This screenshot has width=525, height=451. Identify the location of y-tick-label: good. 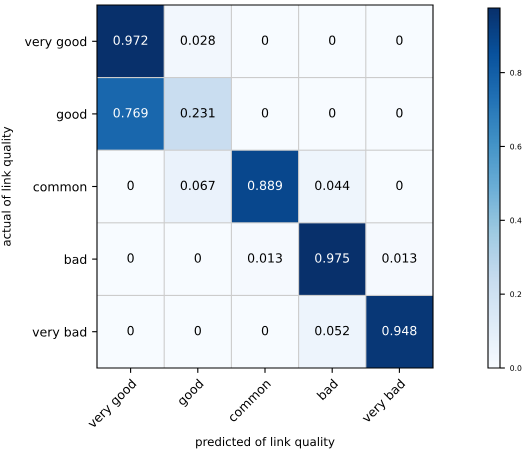
(71, 115).